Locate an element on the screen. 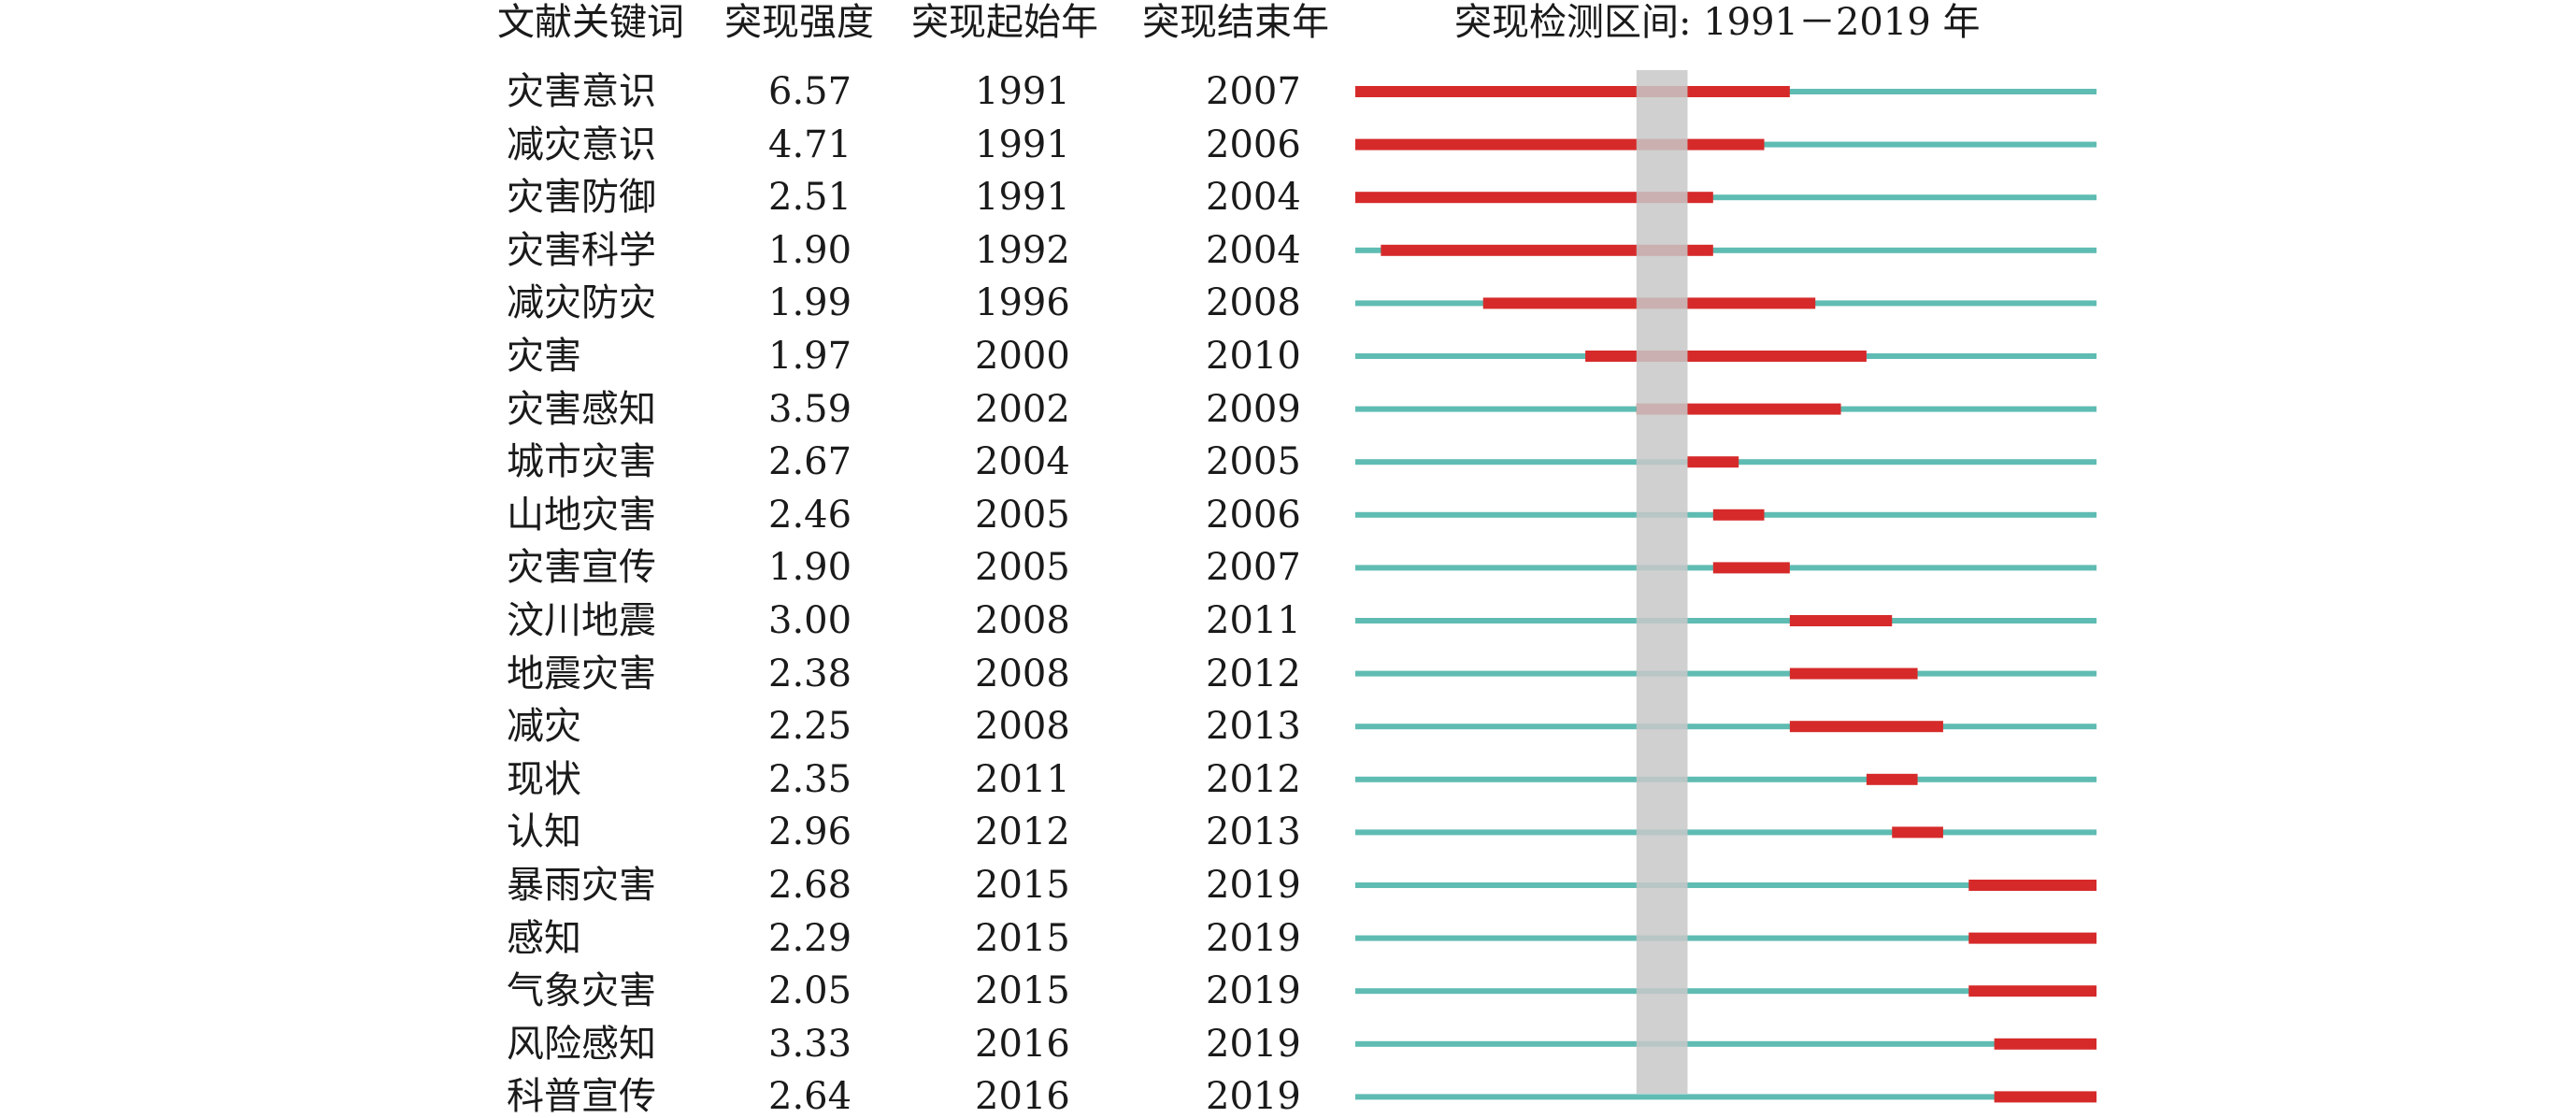  strength-value: 2.96 is located at coordinates (810, 832).